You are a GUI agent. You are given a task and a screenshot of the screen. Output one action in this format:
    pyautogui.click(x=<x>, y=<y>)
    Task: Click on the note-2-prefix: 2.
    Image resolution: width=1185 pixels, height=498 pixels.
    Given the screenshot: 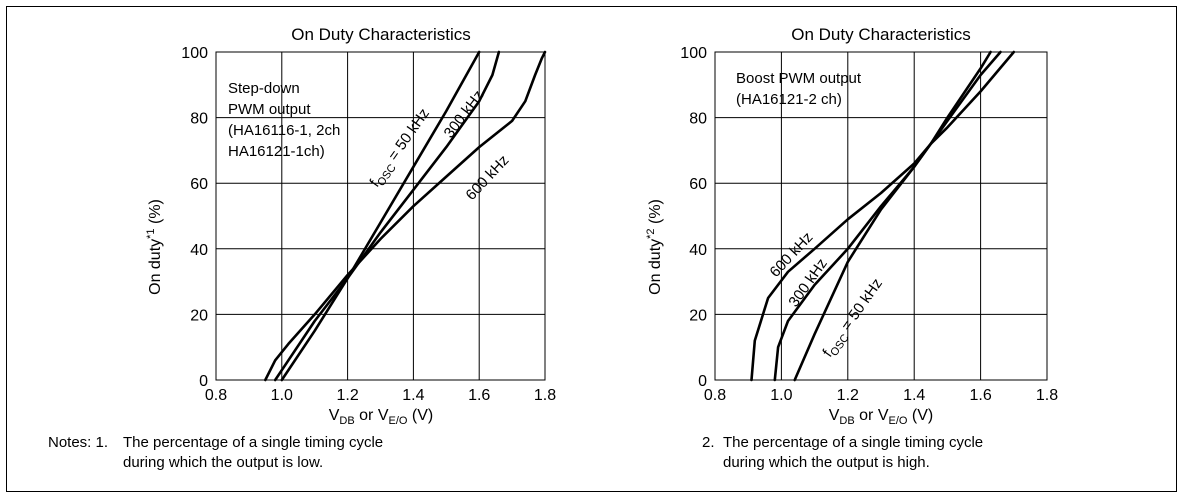 What is the action you would take?
    pyautogui.click(x=708, y=442)
    